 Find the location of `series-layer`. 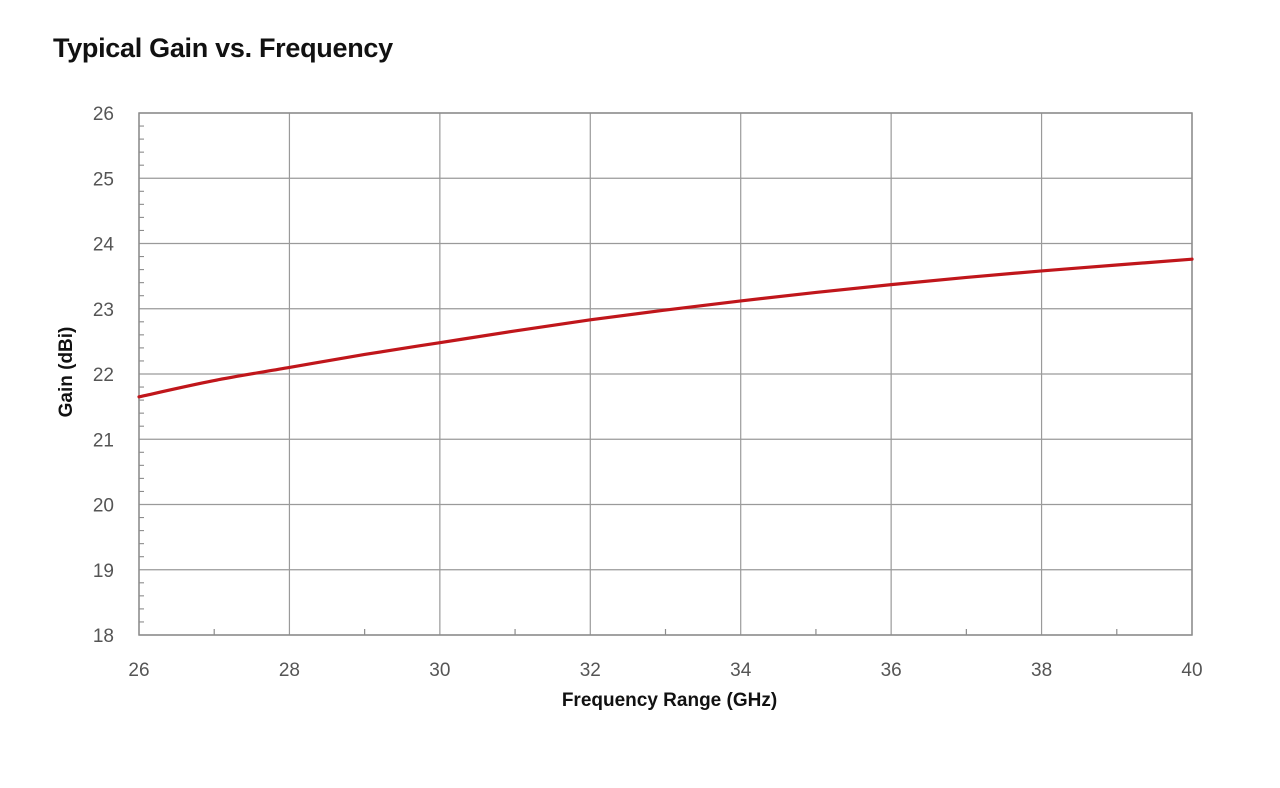

series-layer is located at coordinates (665, 328).